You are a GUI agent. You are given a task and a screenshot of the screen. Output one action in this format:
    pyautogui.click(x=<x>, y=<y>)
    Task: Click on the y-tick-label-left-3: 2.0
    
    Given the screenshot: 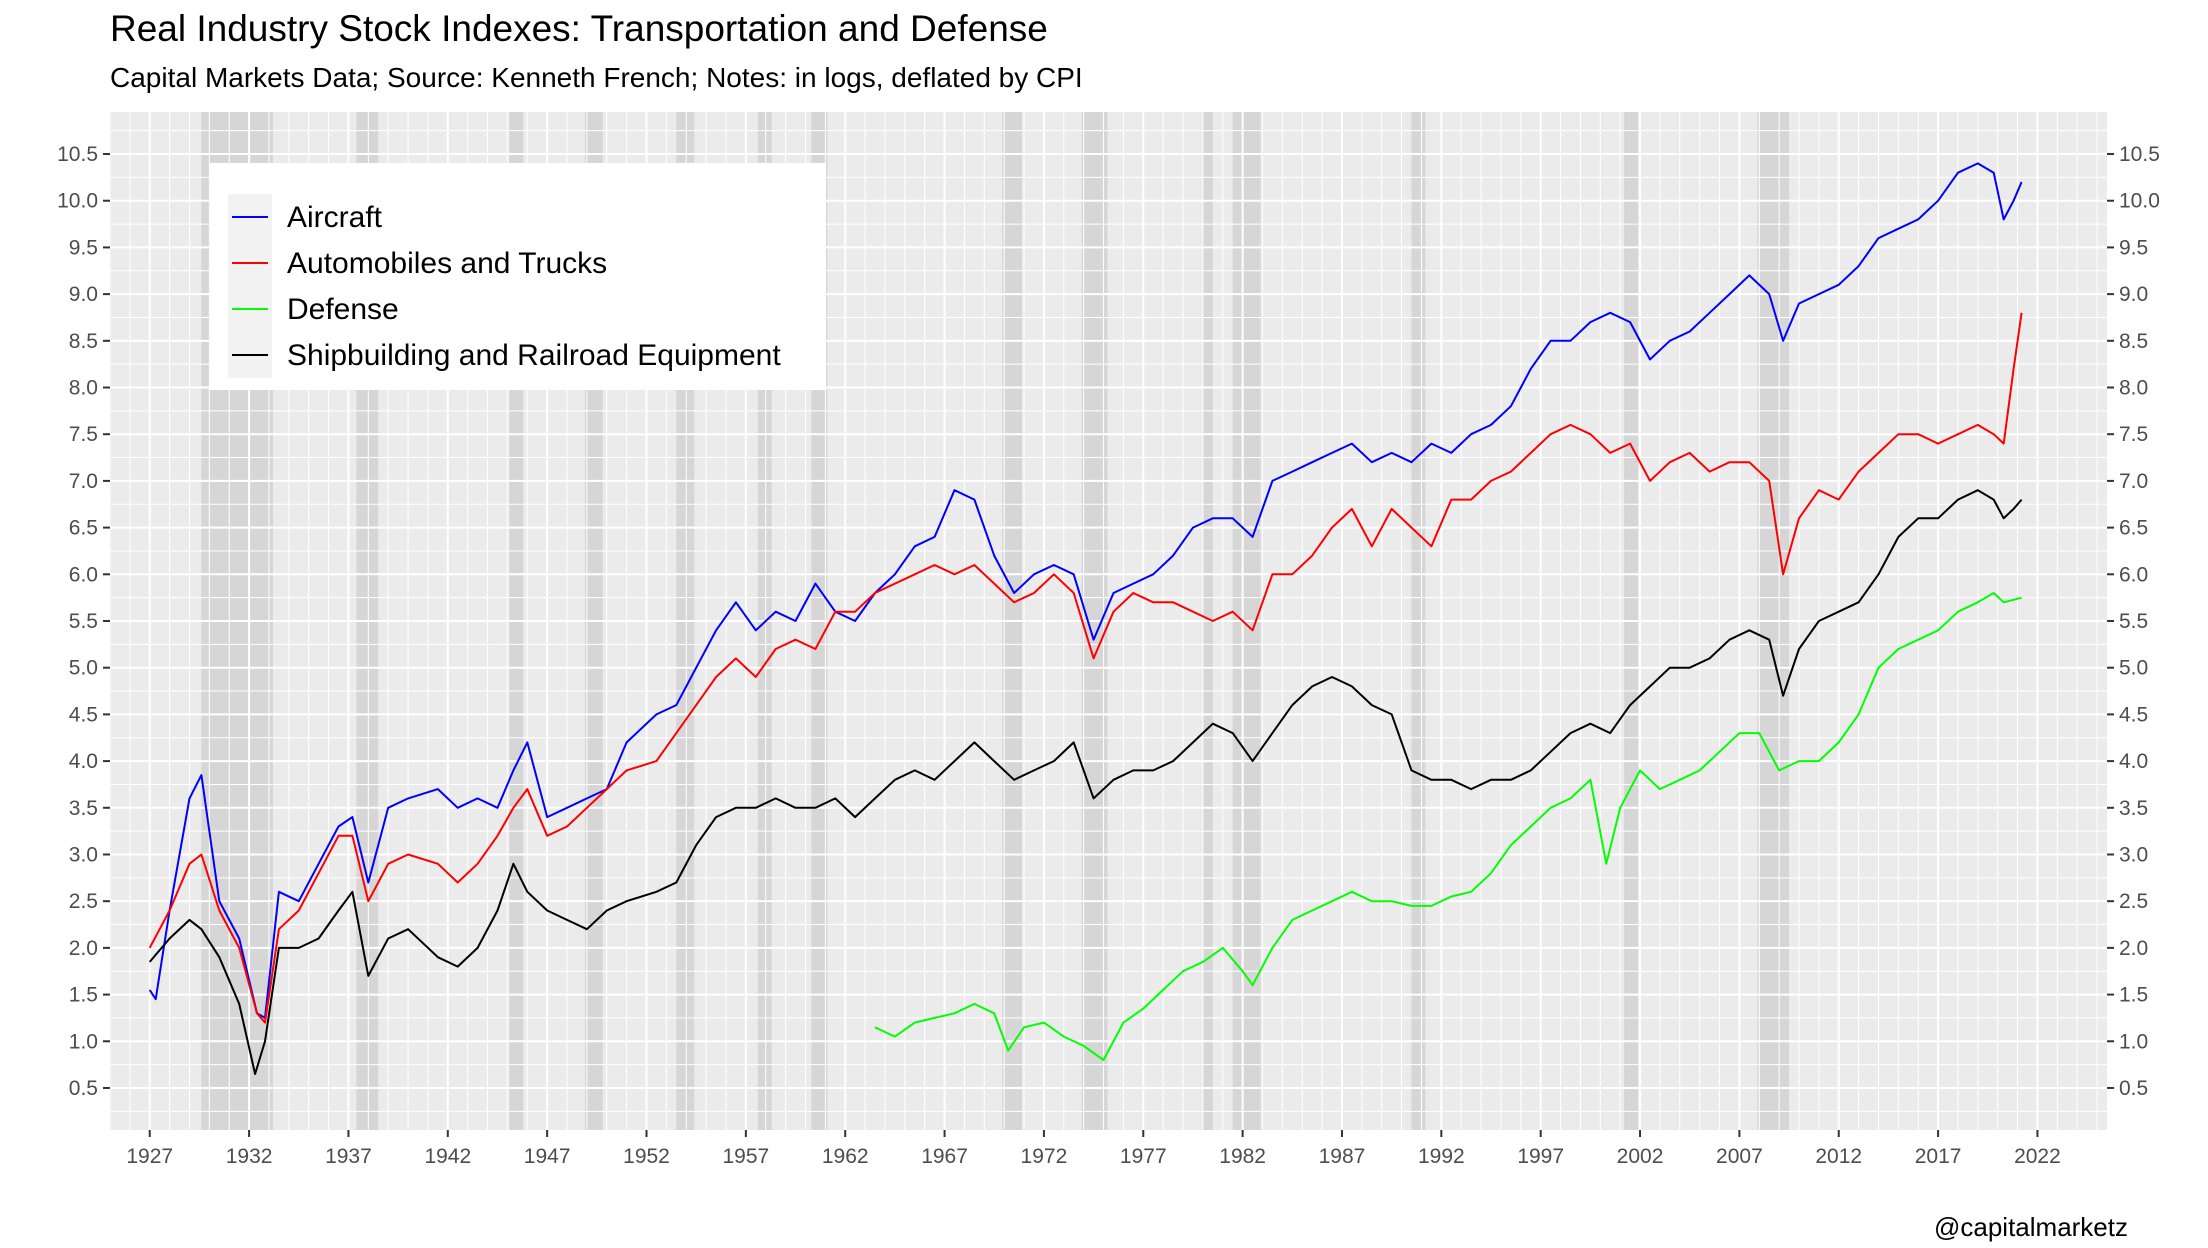 What is the action you would take?
    pyautogui.click(x=83, y=948)
    